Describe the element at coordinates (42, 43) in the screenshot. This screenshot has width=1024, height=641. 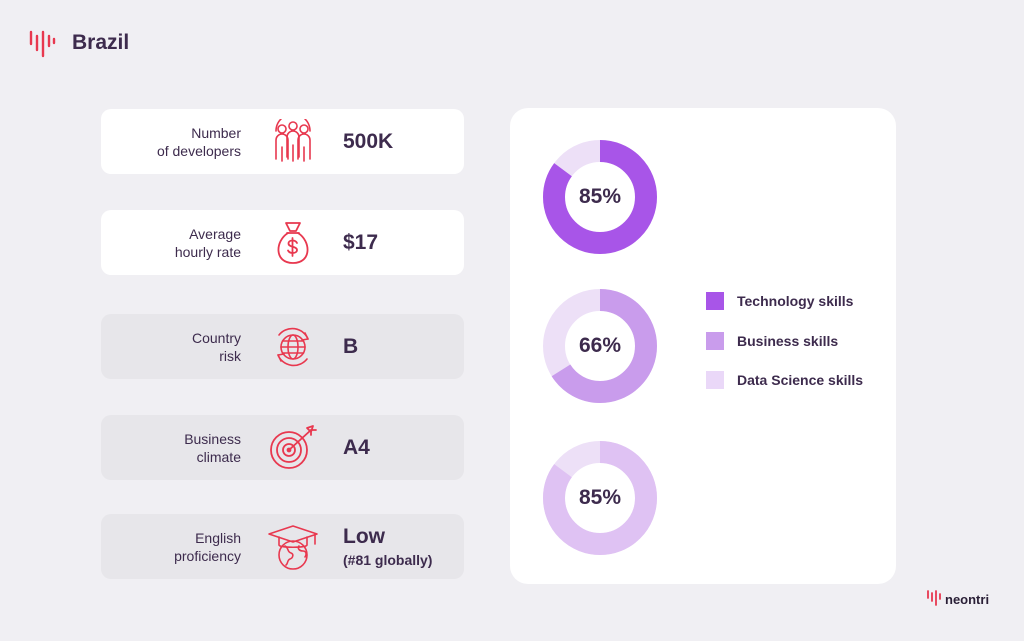
I see `soundwave-logo-icon` at that location.